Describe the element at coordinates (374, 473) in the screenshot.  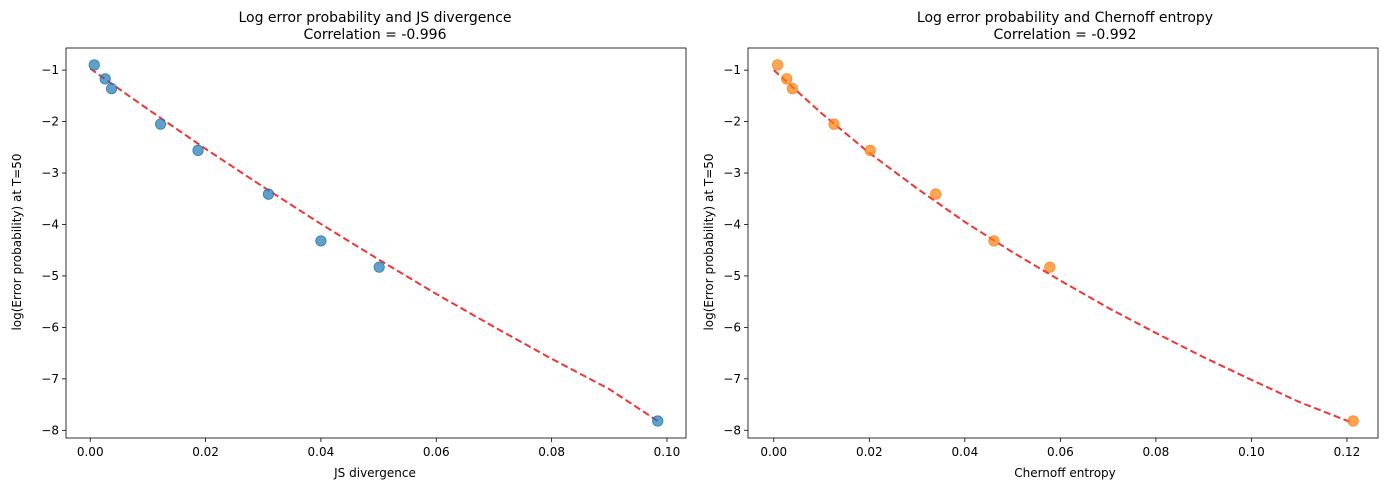
I see `x-axis-label: JS divergence` at that location.